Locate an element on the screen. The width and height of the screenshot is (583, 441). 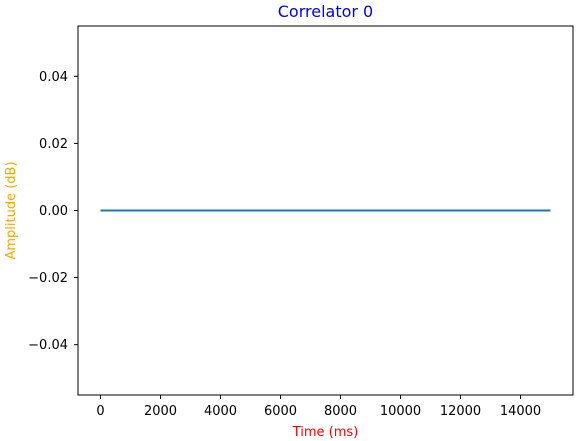
y-tick-label: −0.02 is located at coordinates (48, 278).